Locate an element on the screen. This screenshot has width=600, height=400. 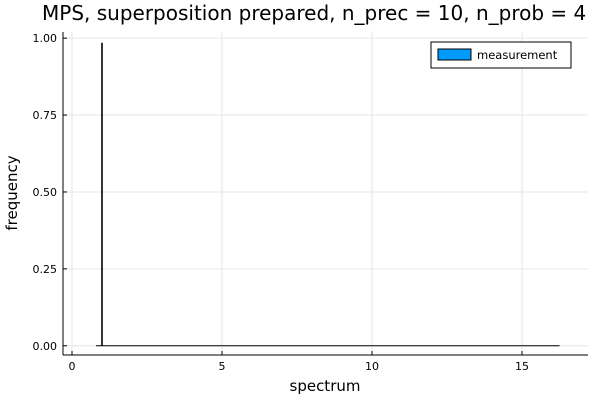
x-tick-label: 15 is located at coordinates (522, 366).